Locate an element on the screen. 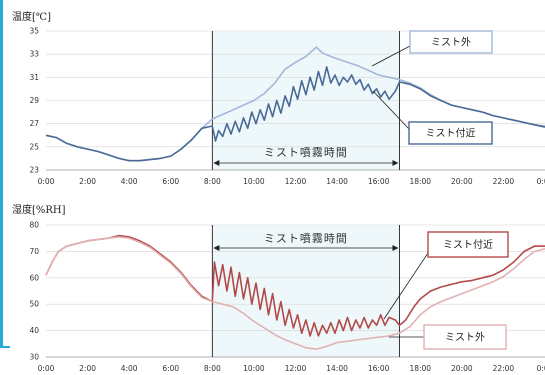 This screenshot has height=375, width=545. y-tick-label: 25 is located at coordinates (34, 146).